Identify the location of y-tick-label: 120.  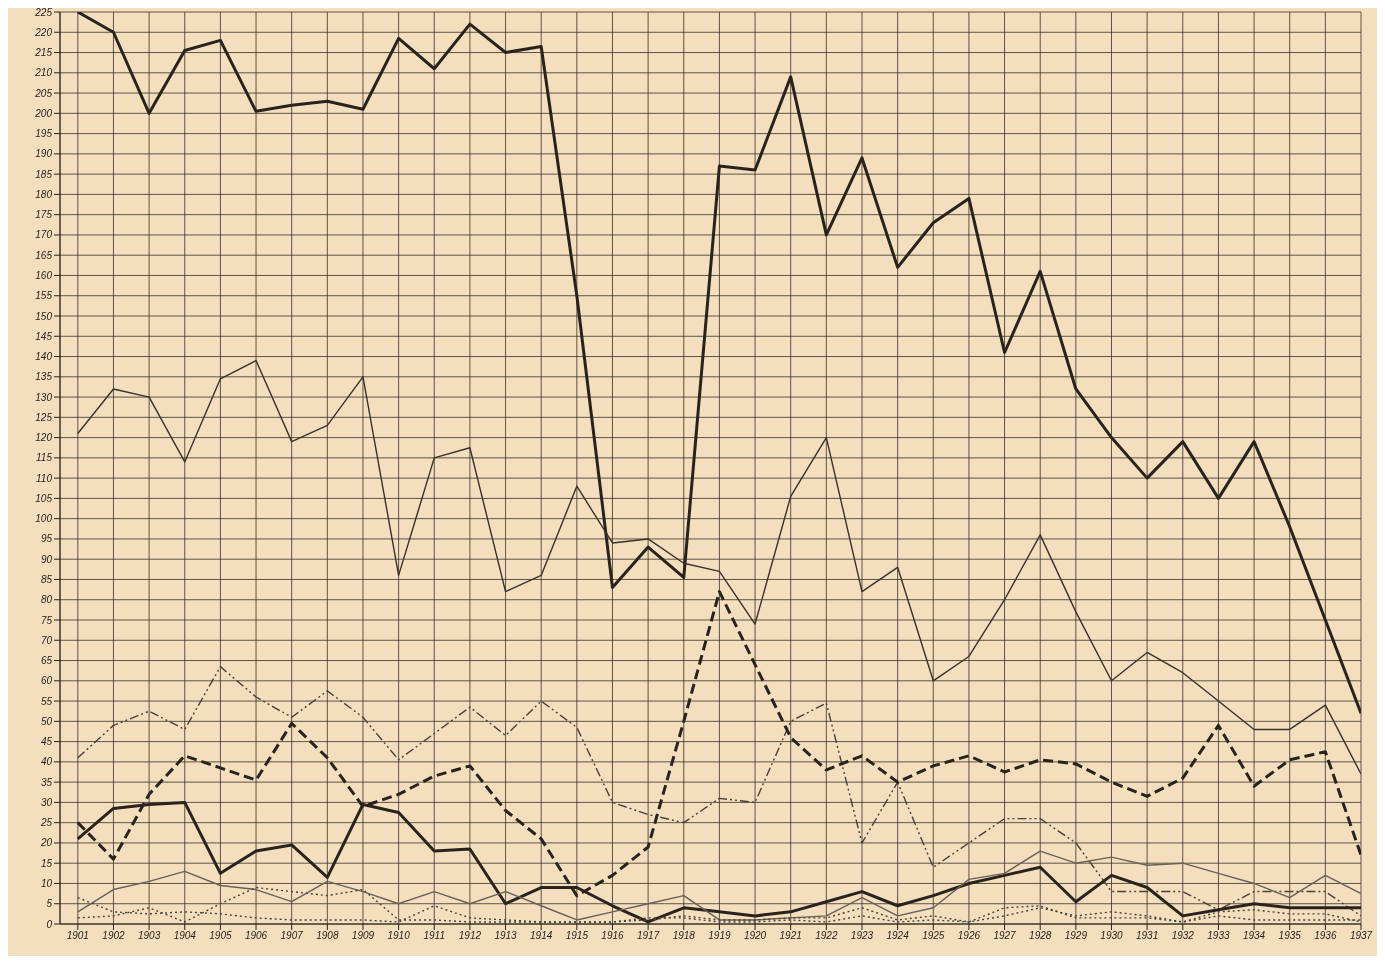
(44, 438).